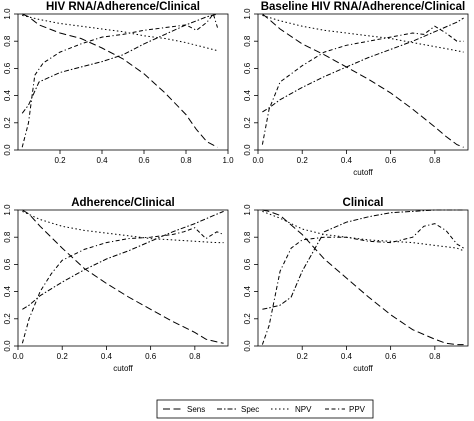  What do you see at coordinates (123, 203) in the screenshot?
I see `panel-title: Adherence/Clinical` at bounding box center [123, 203].